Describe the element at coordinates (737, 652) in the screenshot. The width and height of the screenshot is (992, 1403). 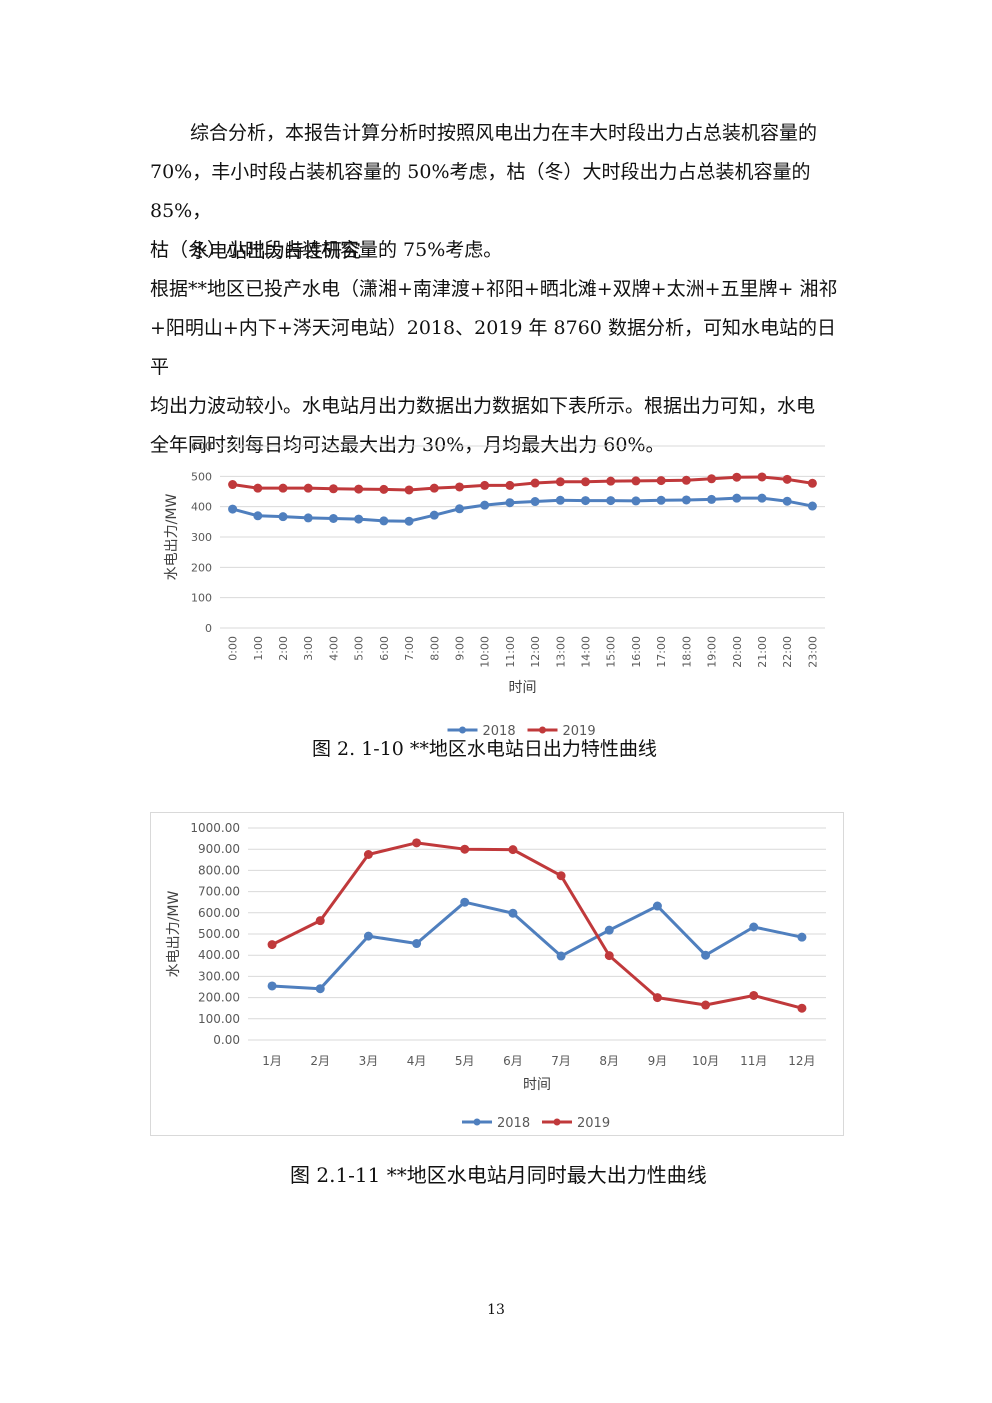
I see `x-tick-label: 20:00` at that location.